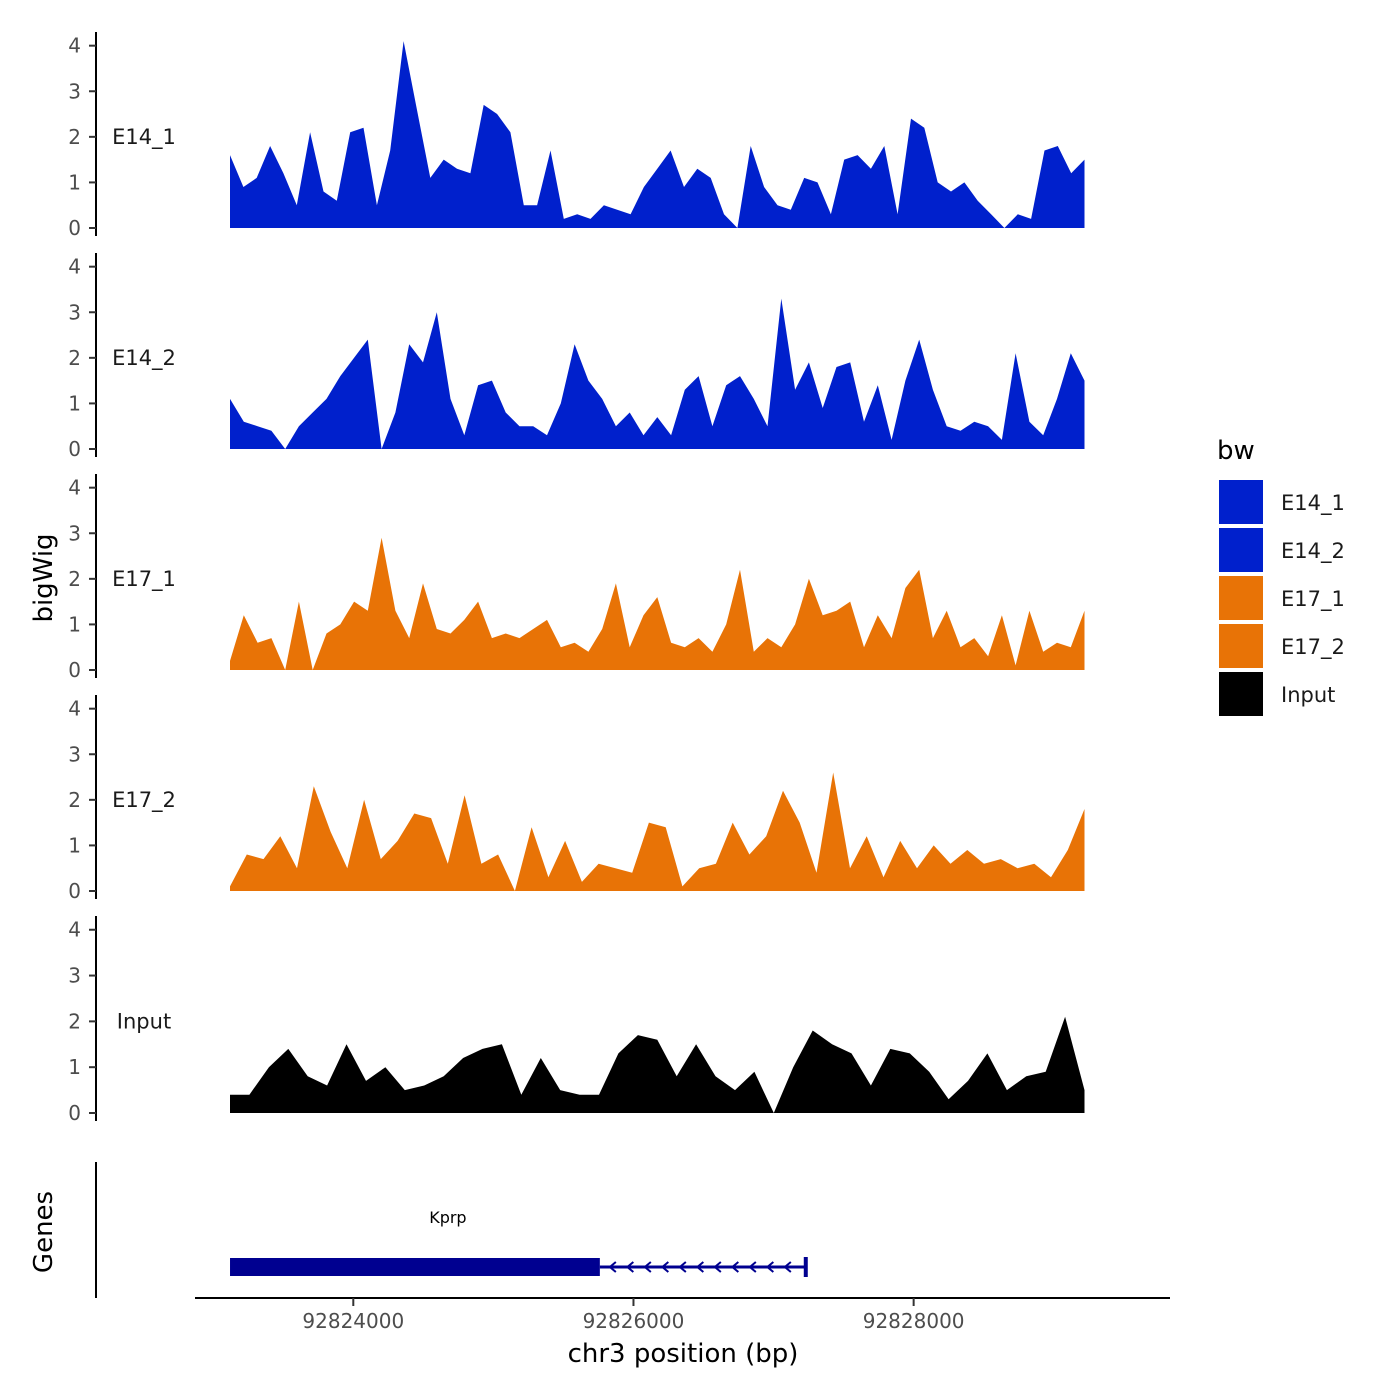 The height and width of the screenshot is (1400, 1400). What do you see at coordinates (353, 1321) in the screenshot?
I see `x-tick-label: 92824000` at bounding box center [353, 1321].